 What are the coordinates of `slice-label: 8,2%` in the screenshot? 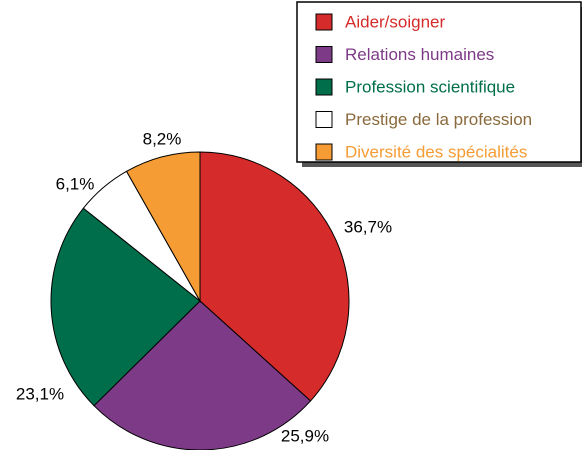 It's located at (162, 138).